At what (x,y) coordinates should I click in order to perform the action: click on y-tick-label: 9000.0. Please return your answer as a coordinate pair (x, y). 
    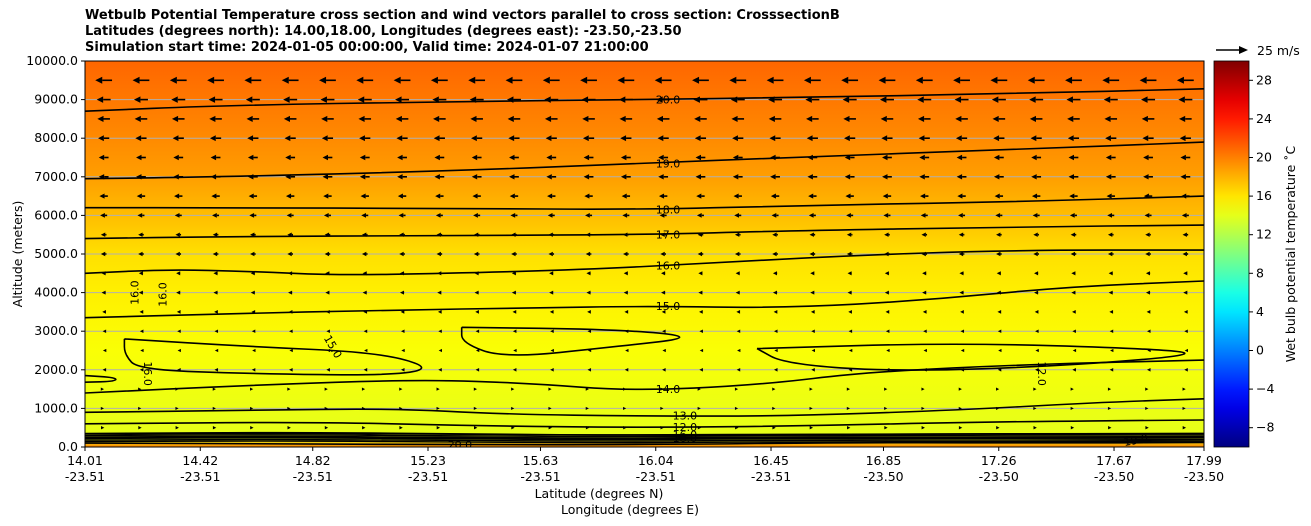
    Looking at the image, I should click on (56, 99).